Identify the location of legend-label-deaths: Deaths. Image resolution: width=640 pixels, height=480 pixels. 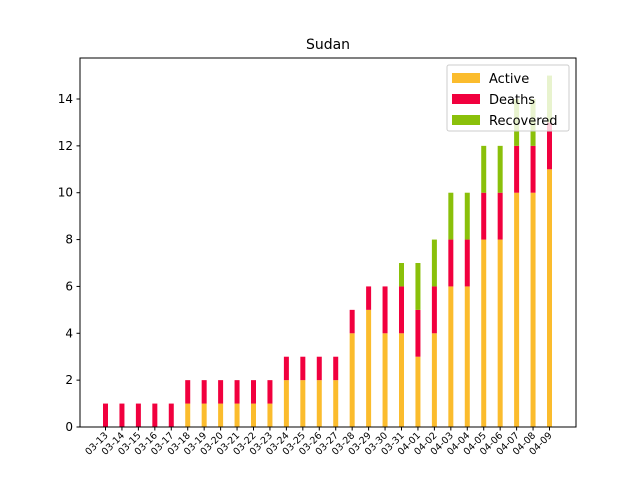
(512, 100).